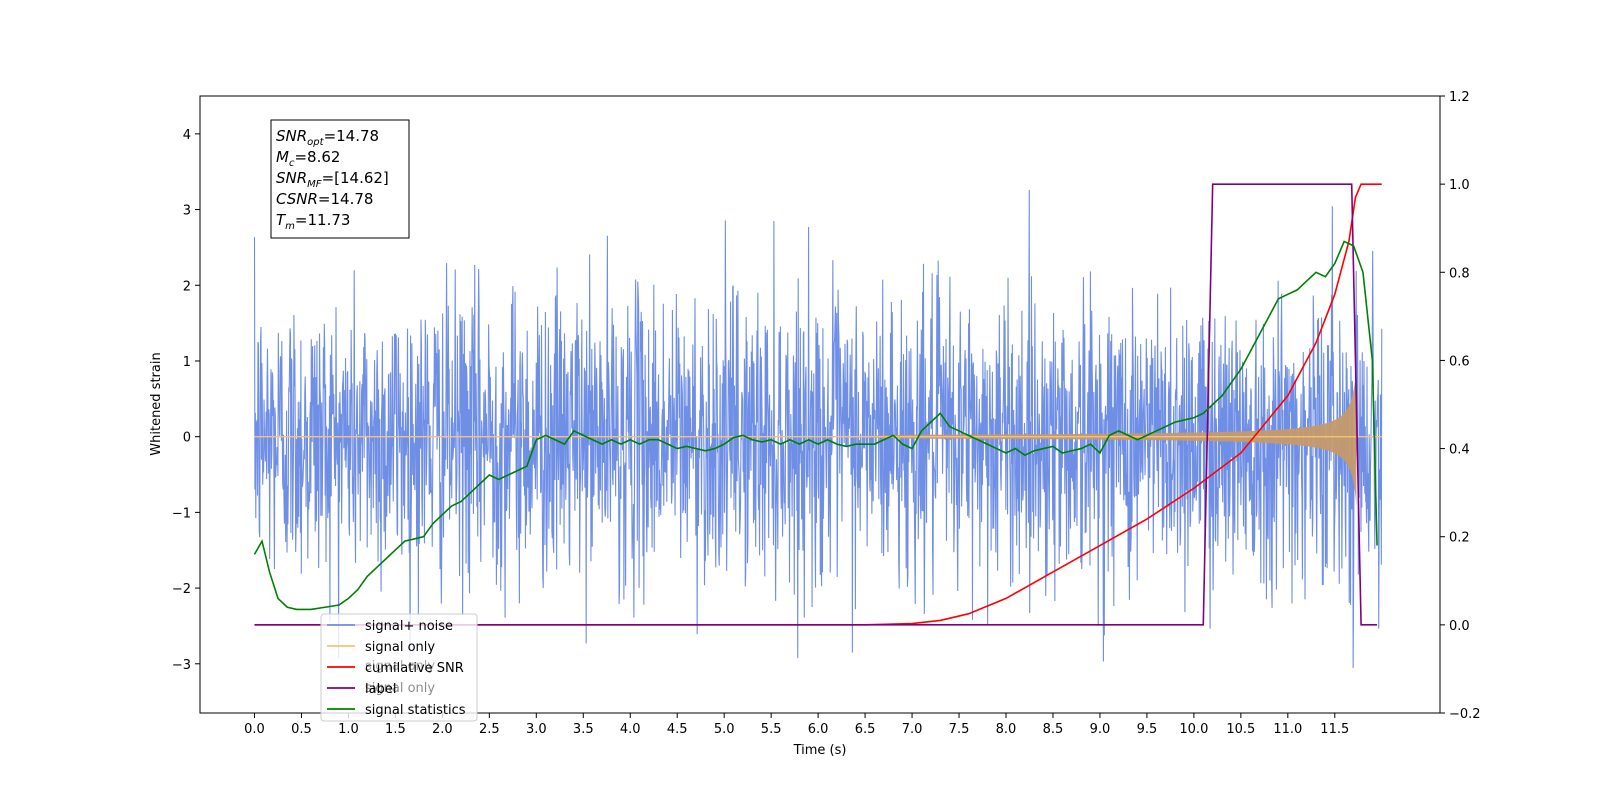  Describe the element at coordinates (327, 137) in the screenshot. I see `annotation-line: SNRopt=14.78` at that location.